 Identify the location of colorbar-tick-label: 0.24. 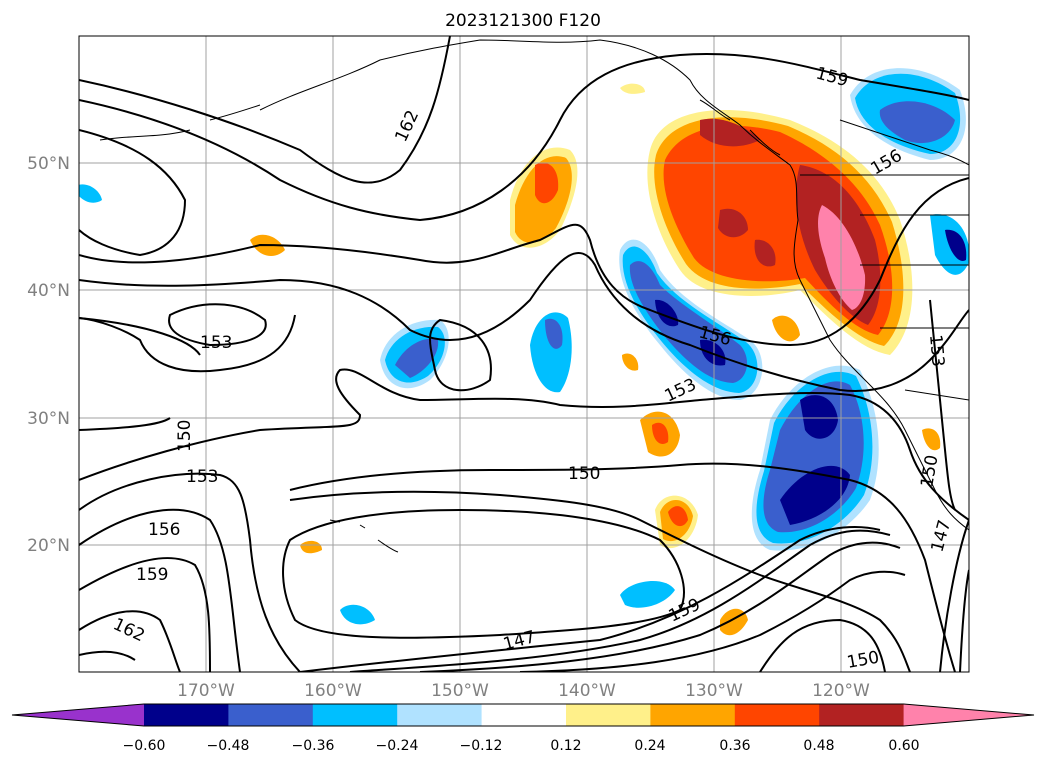
(649, 746).